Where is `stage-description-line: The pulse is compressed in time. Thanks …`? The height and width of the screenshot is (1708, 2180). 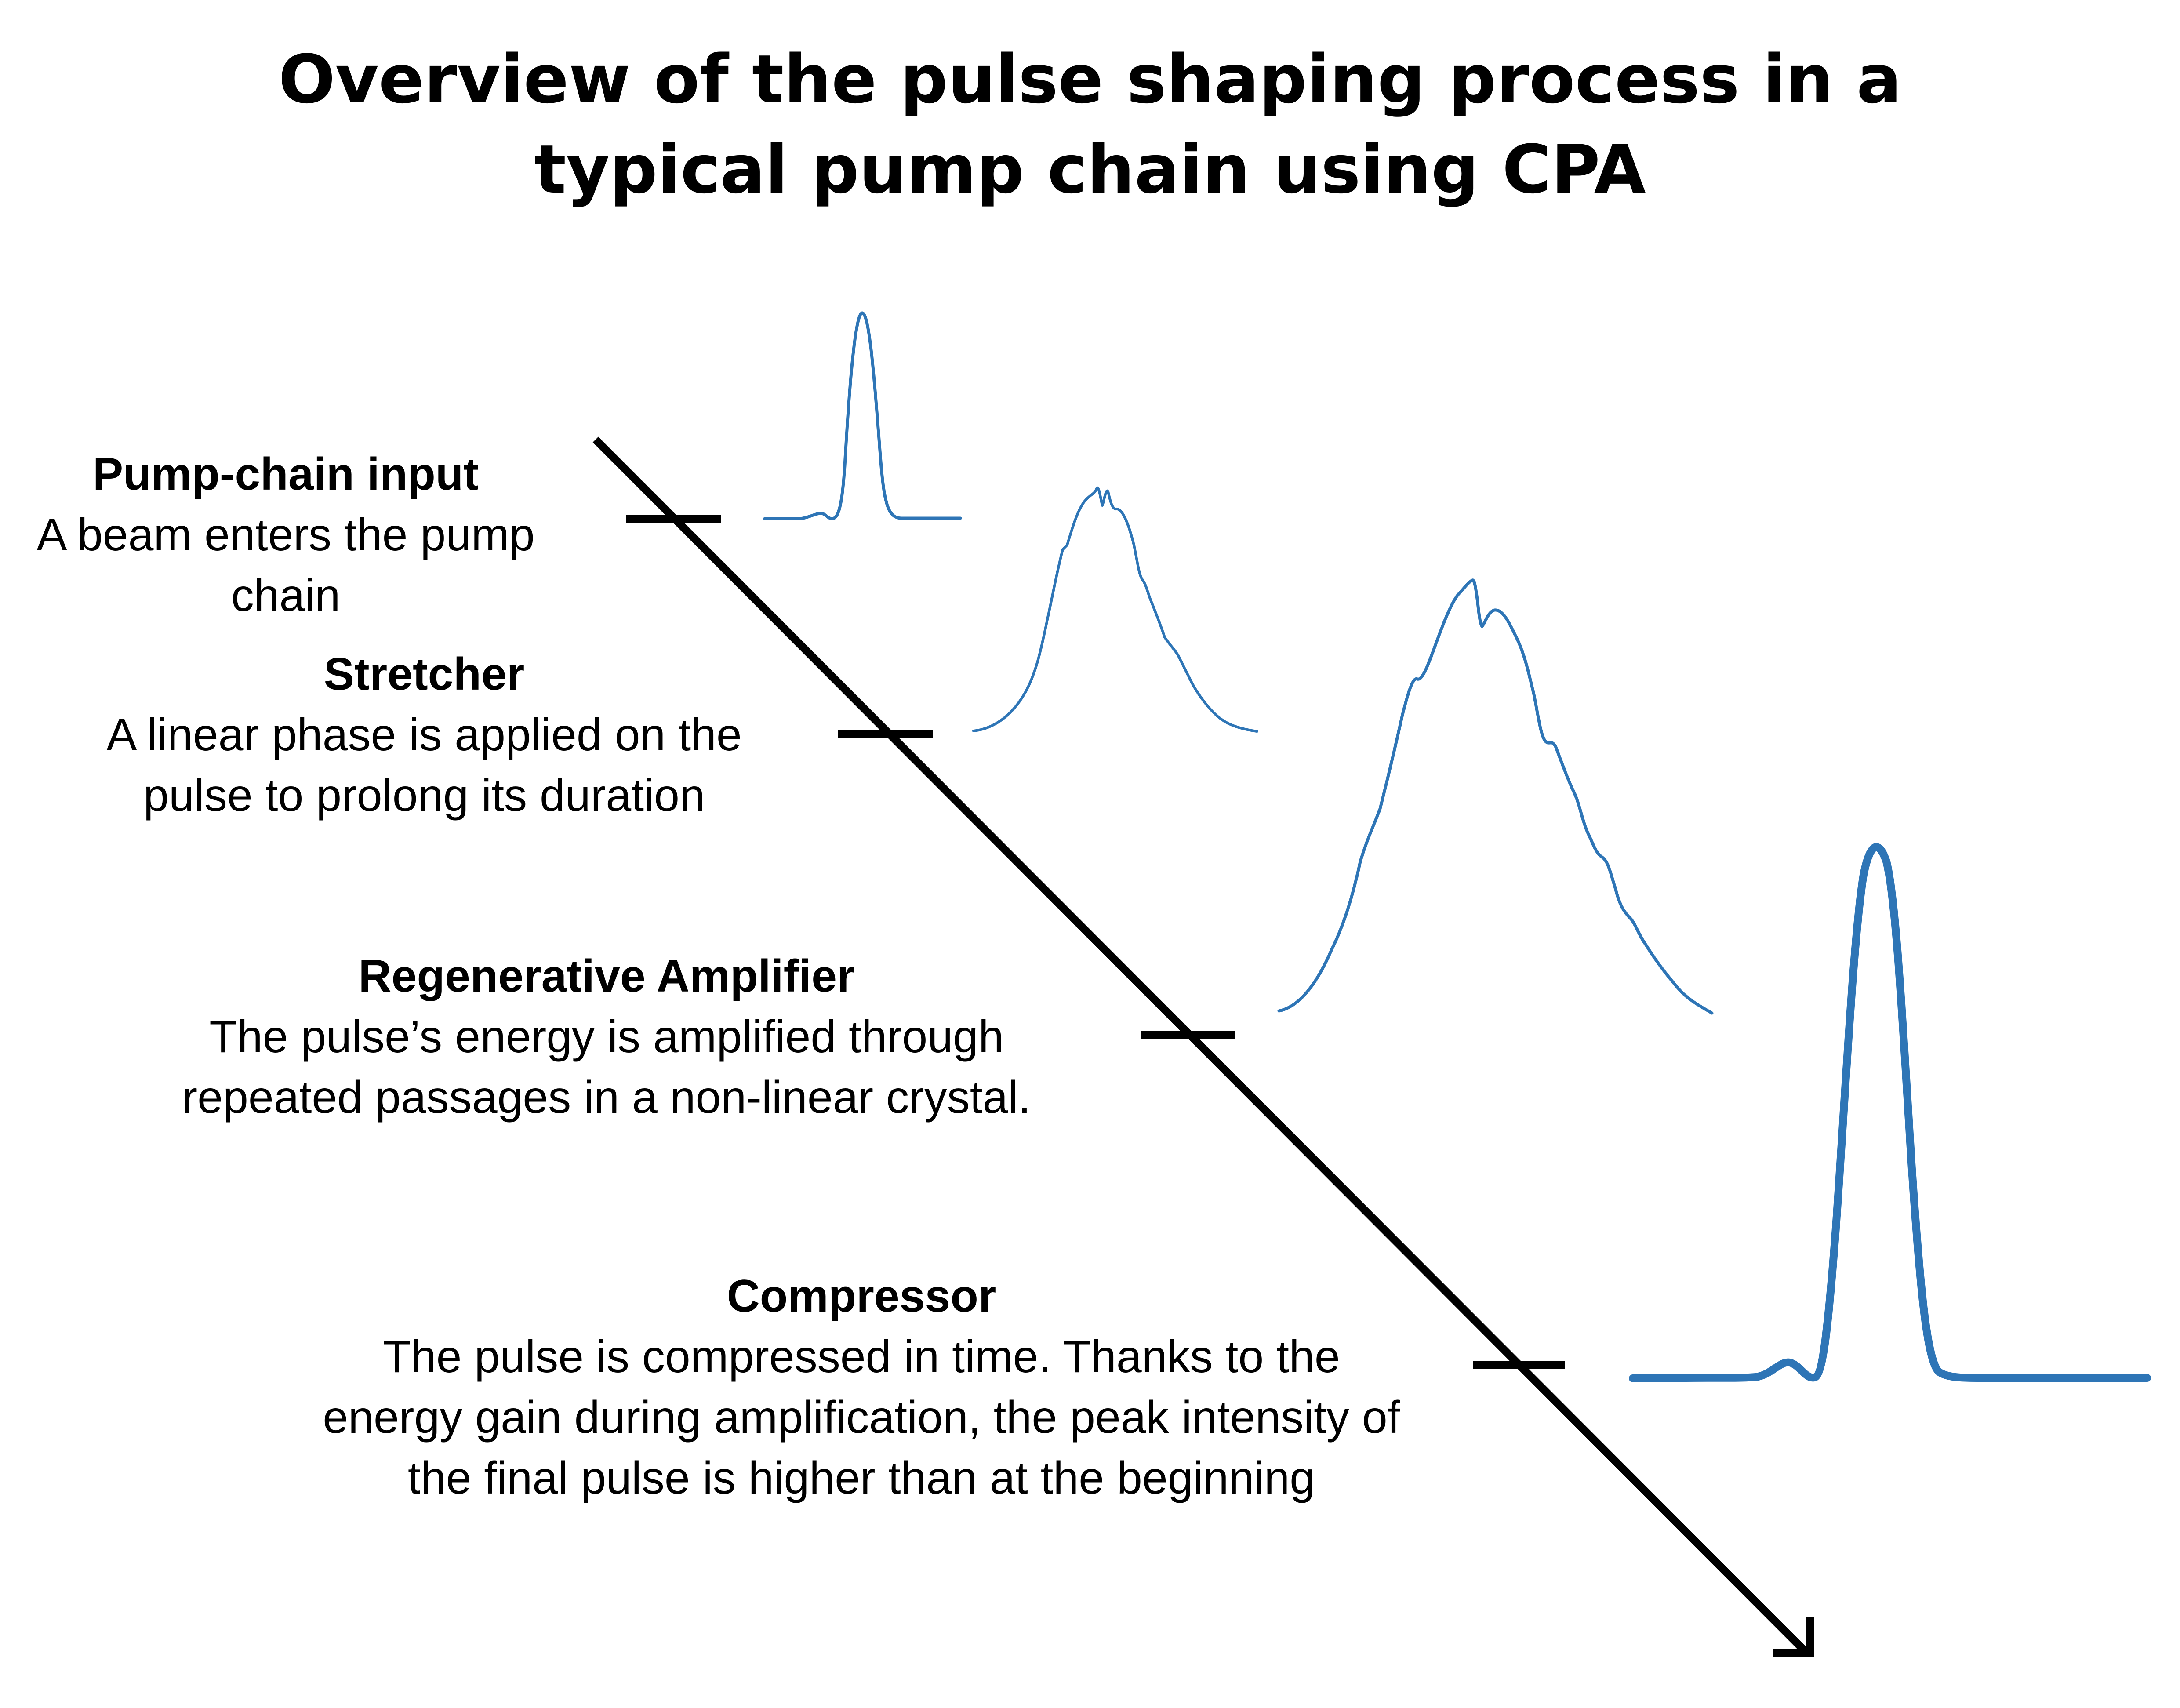
stage-description-line: The pulse is compressed in time. Thanks … is located at coordinates (862, 1357).